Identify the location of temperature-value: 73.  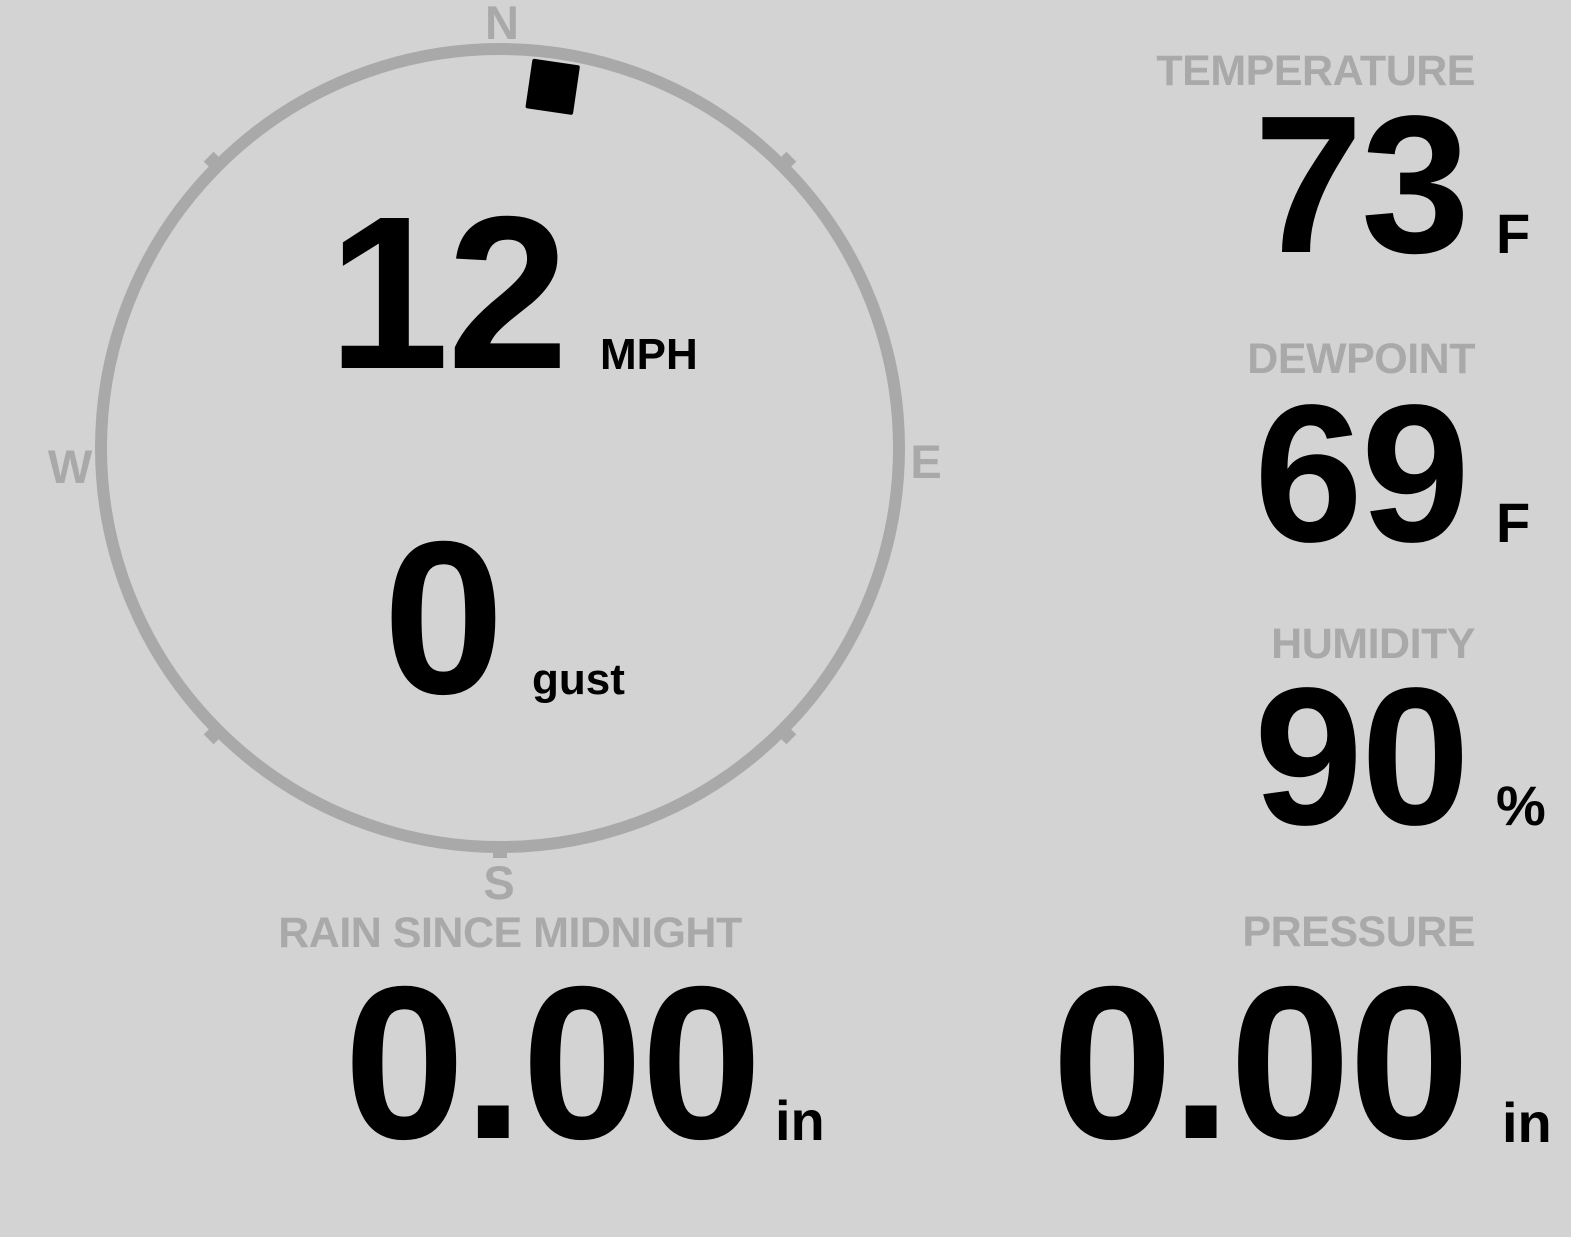
(1361, 184).